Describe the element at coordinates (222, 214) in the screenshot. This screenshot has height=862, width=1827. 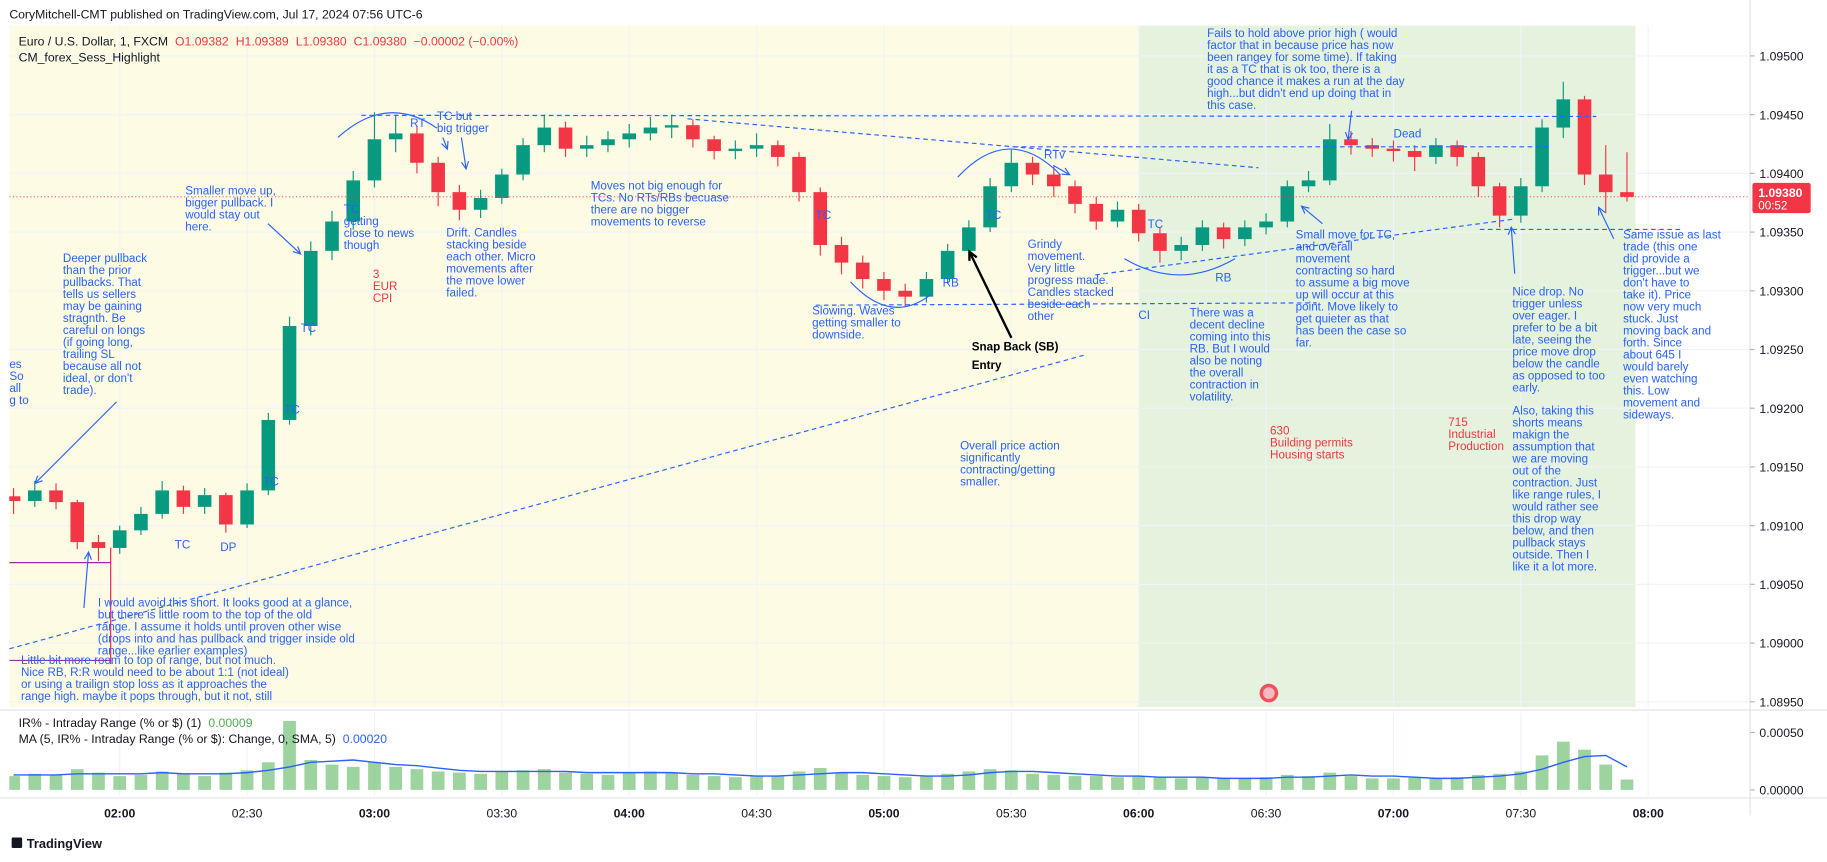
I see `annotation-line: would stay out` at that location.